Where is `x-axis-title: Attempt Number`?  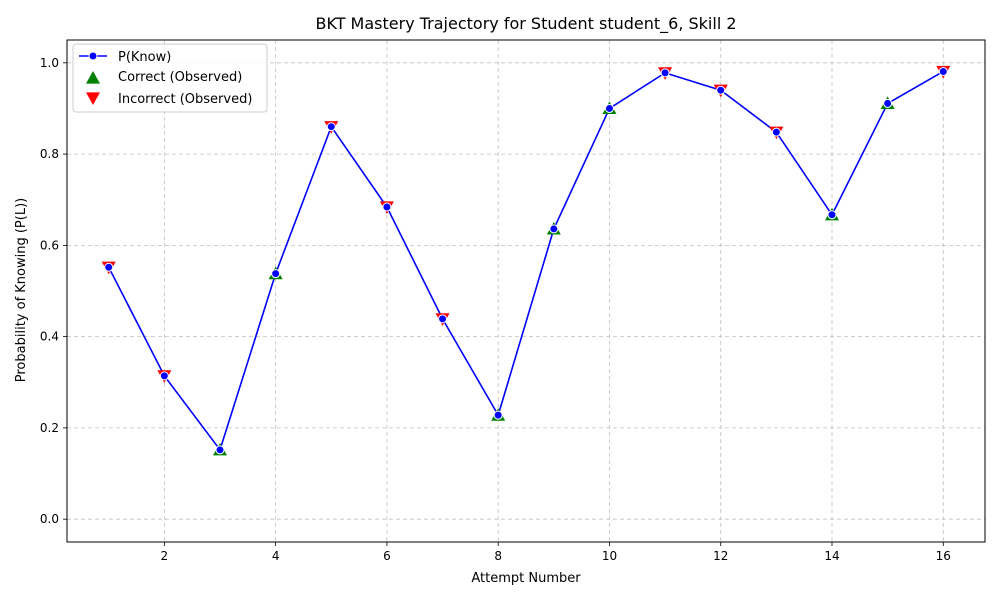
x-axis-title: Attempt Number is located at coordinates (526, 578).